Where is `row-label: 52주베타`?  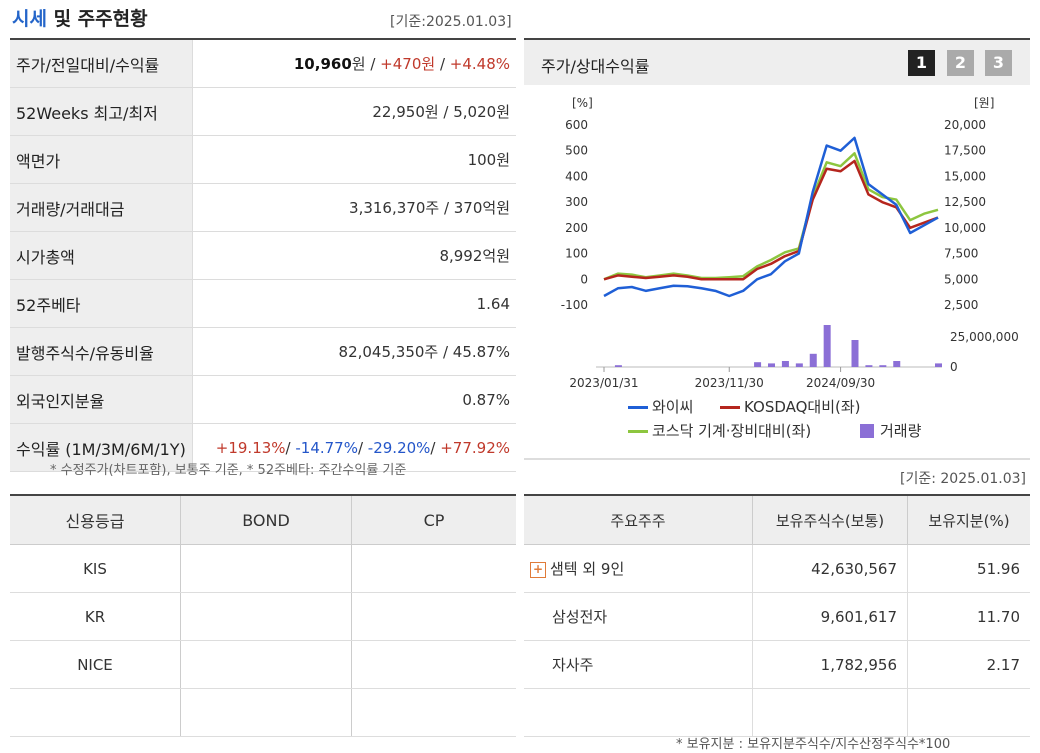
row-label: 52주베타 is located at coordinates (101, 303).